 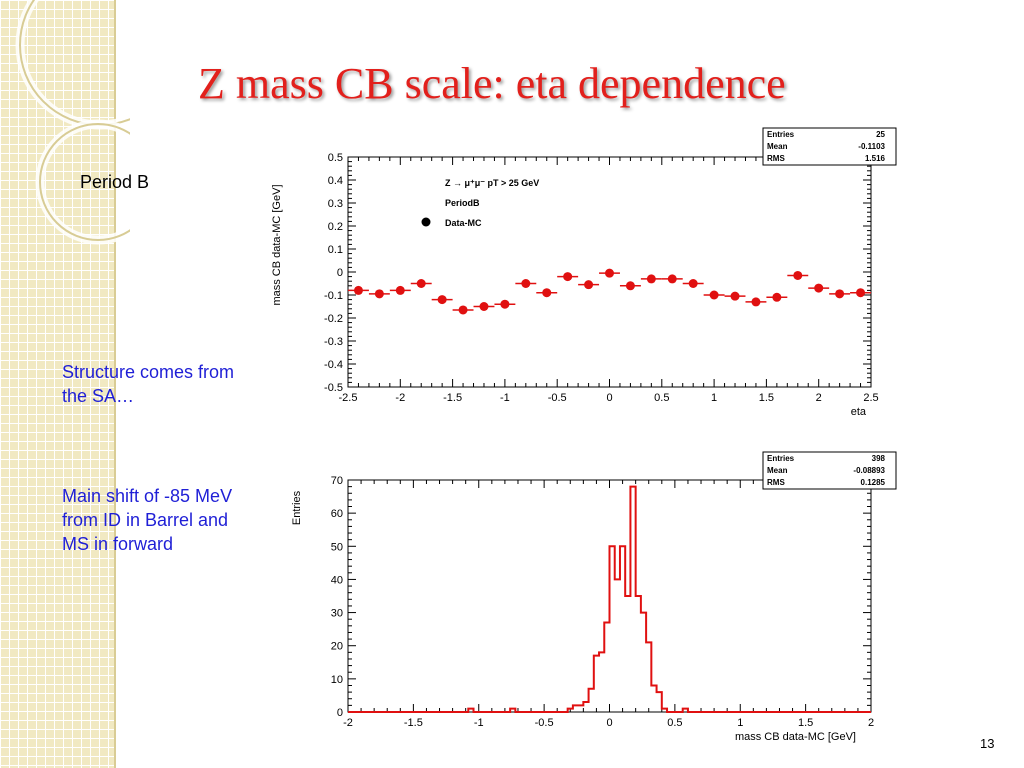 I want to click on chart1-stat-rms-label: RMS, so click(x=776, y=158).